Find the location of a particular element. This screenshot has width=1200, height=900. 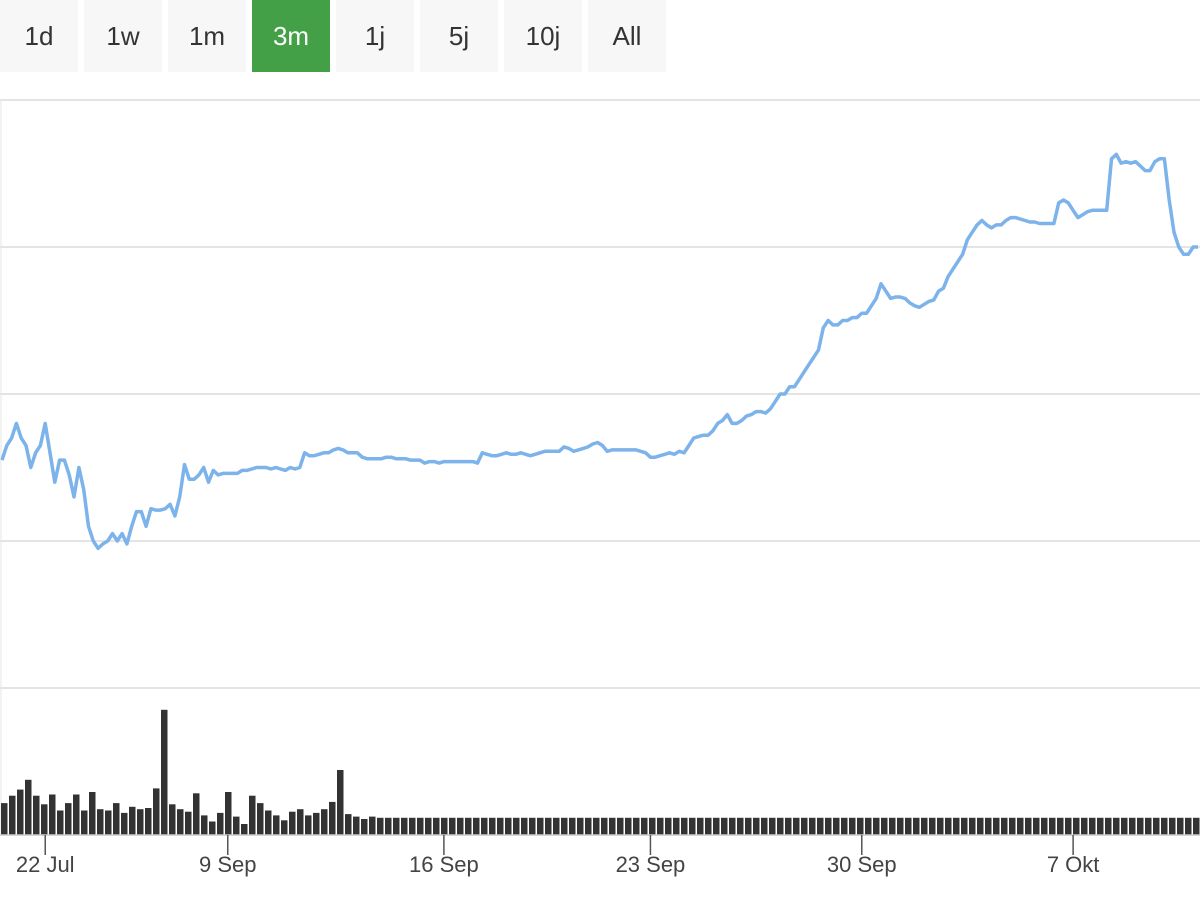

range-button-3m: 3m is located at coordinates (291, 36).